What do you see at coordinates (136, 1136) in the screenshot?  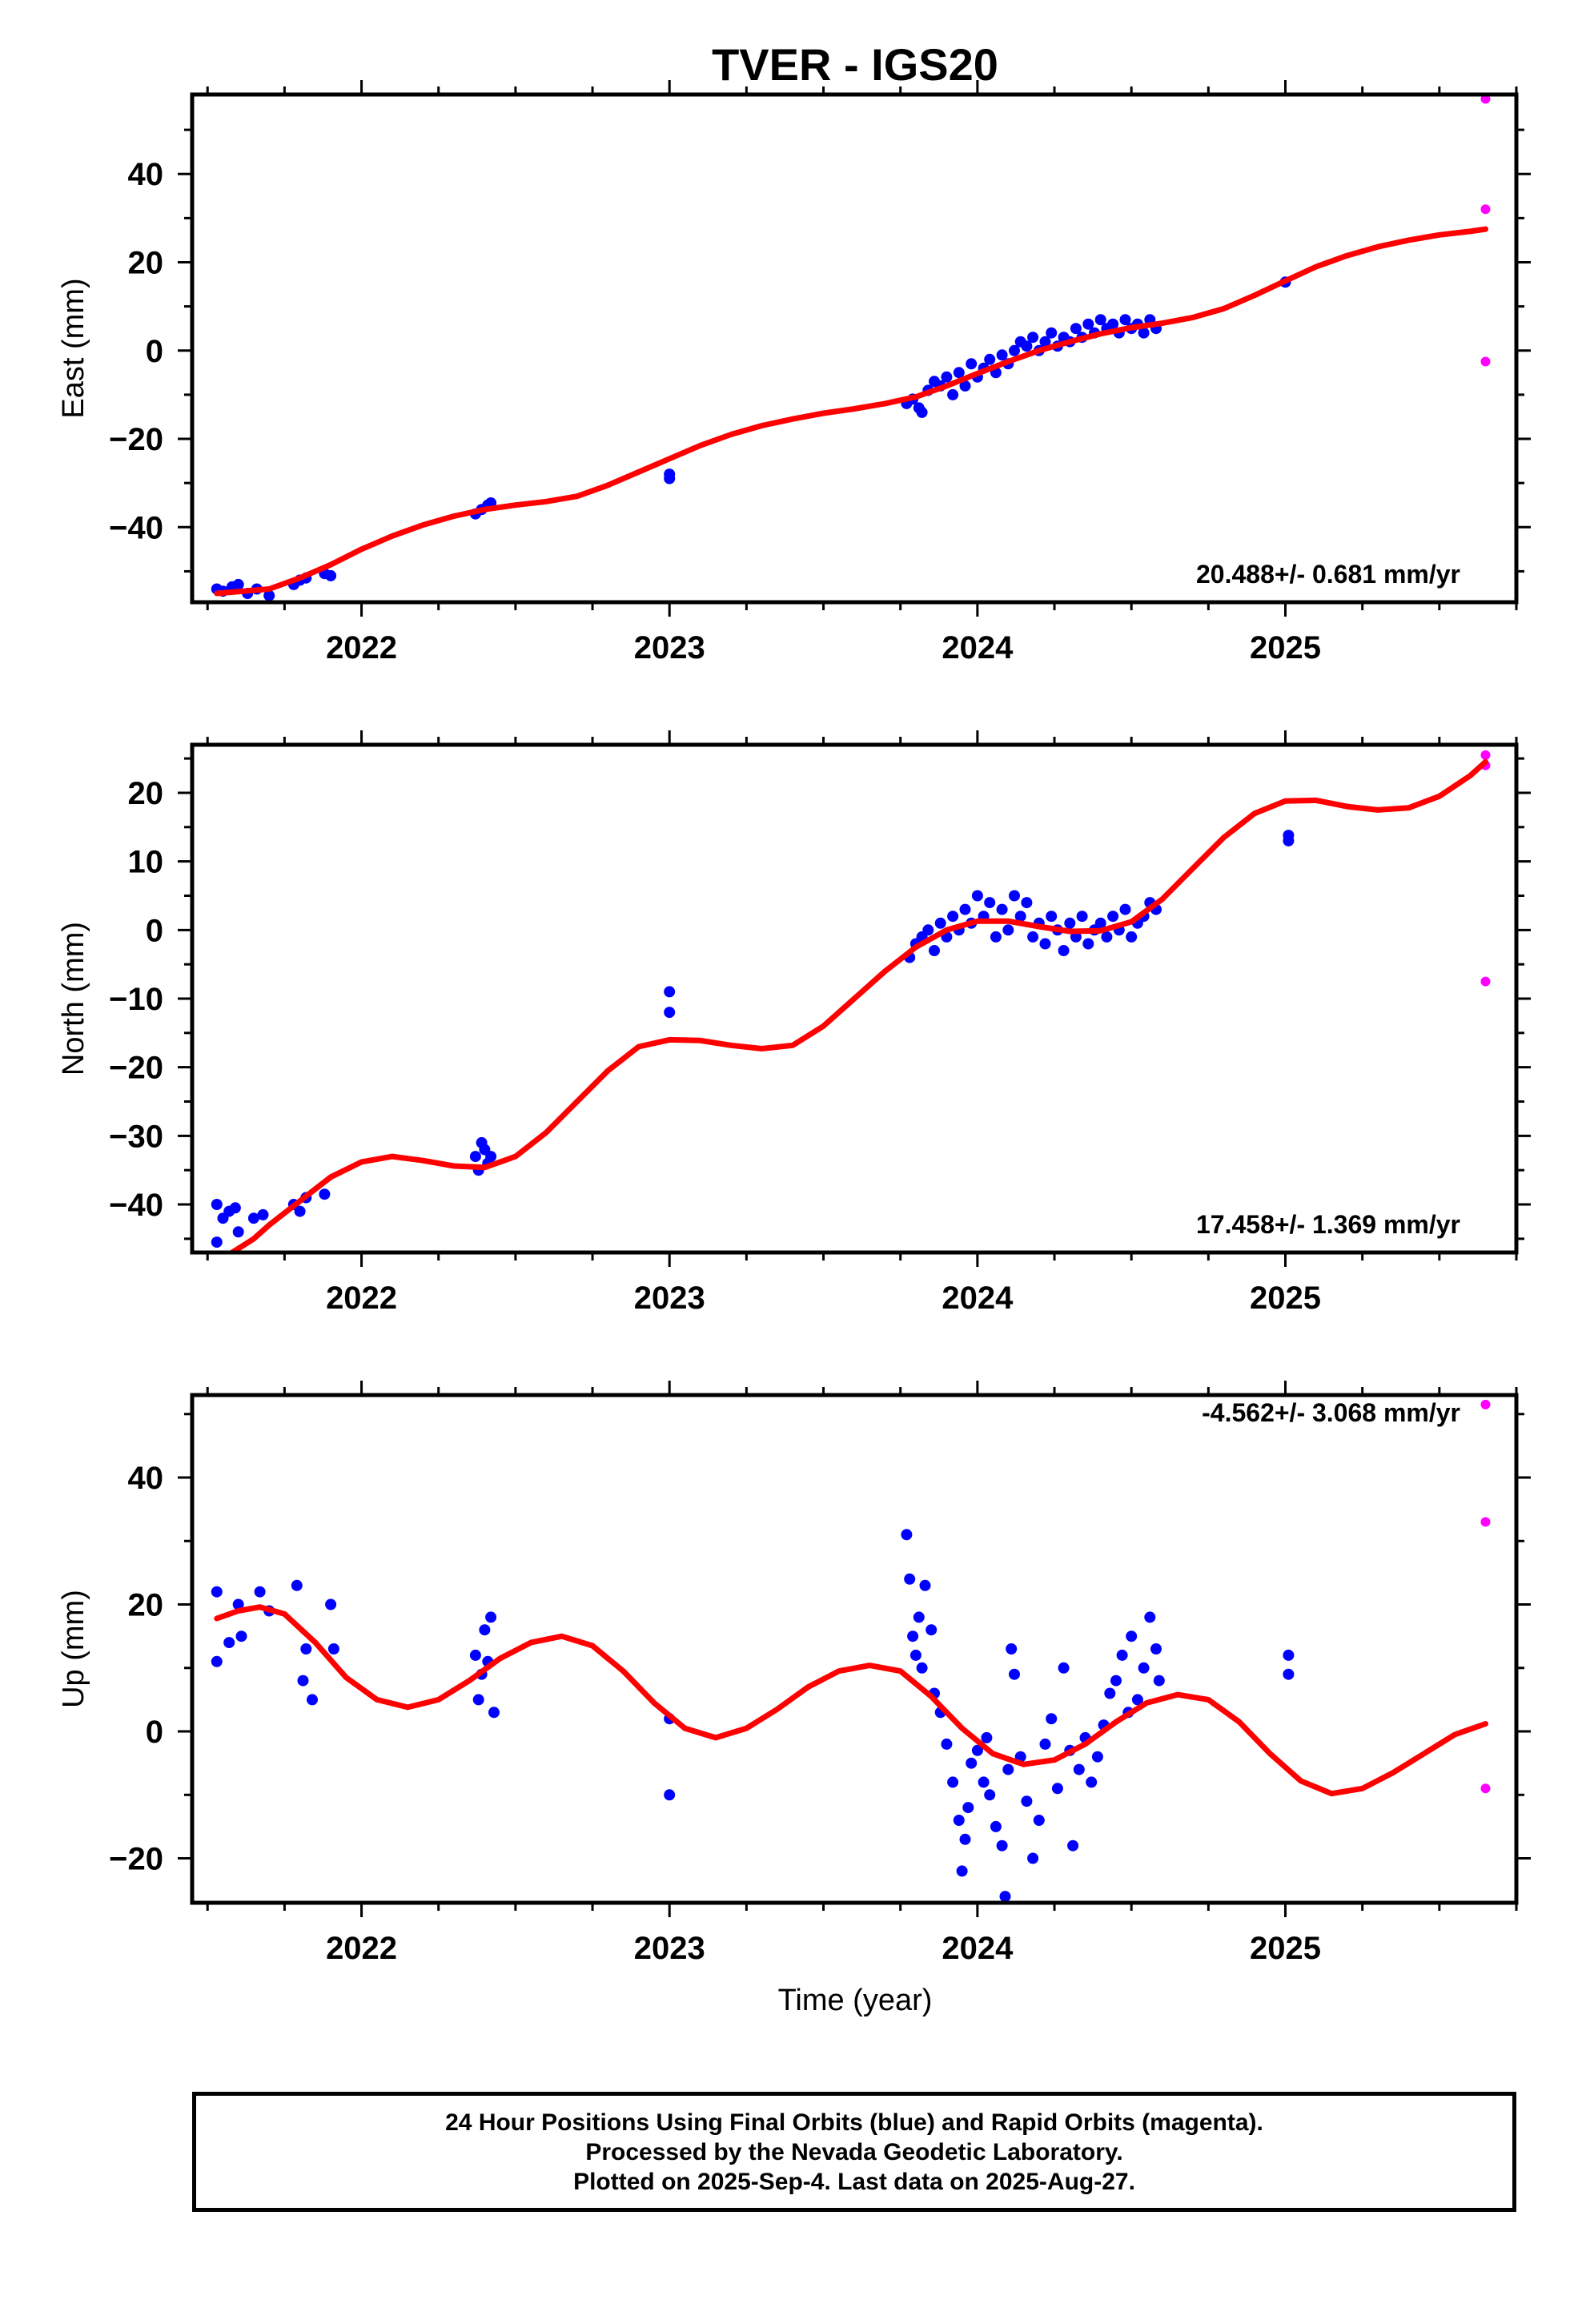 I see `y-tick-label: −30` at bounding box center [136, 1136].